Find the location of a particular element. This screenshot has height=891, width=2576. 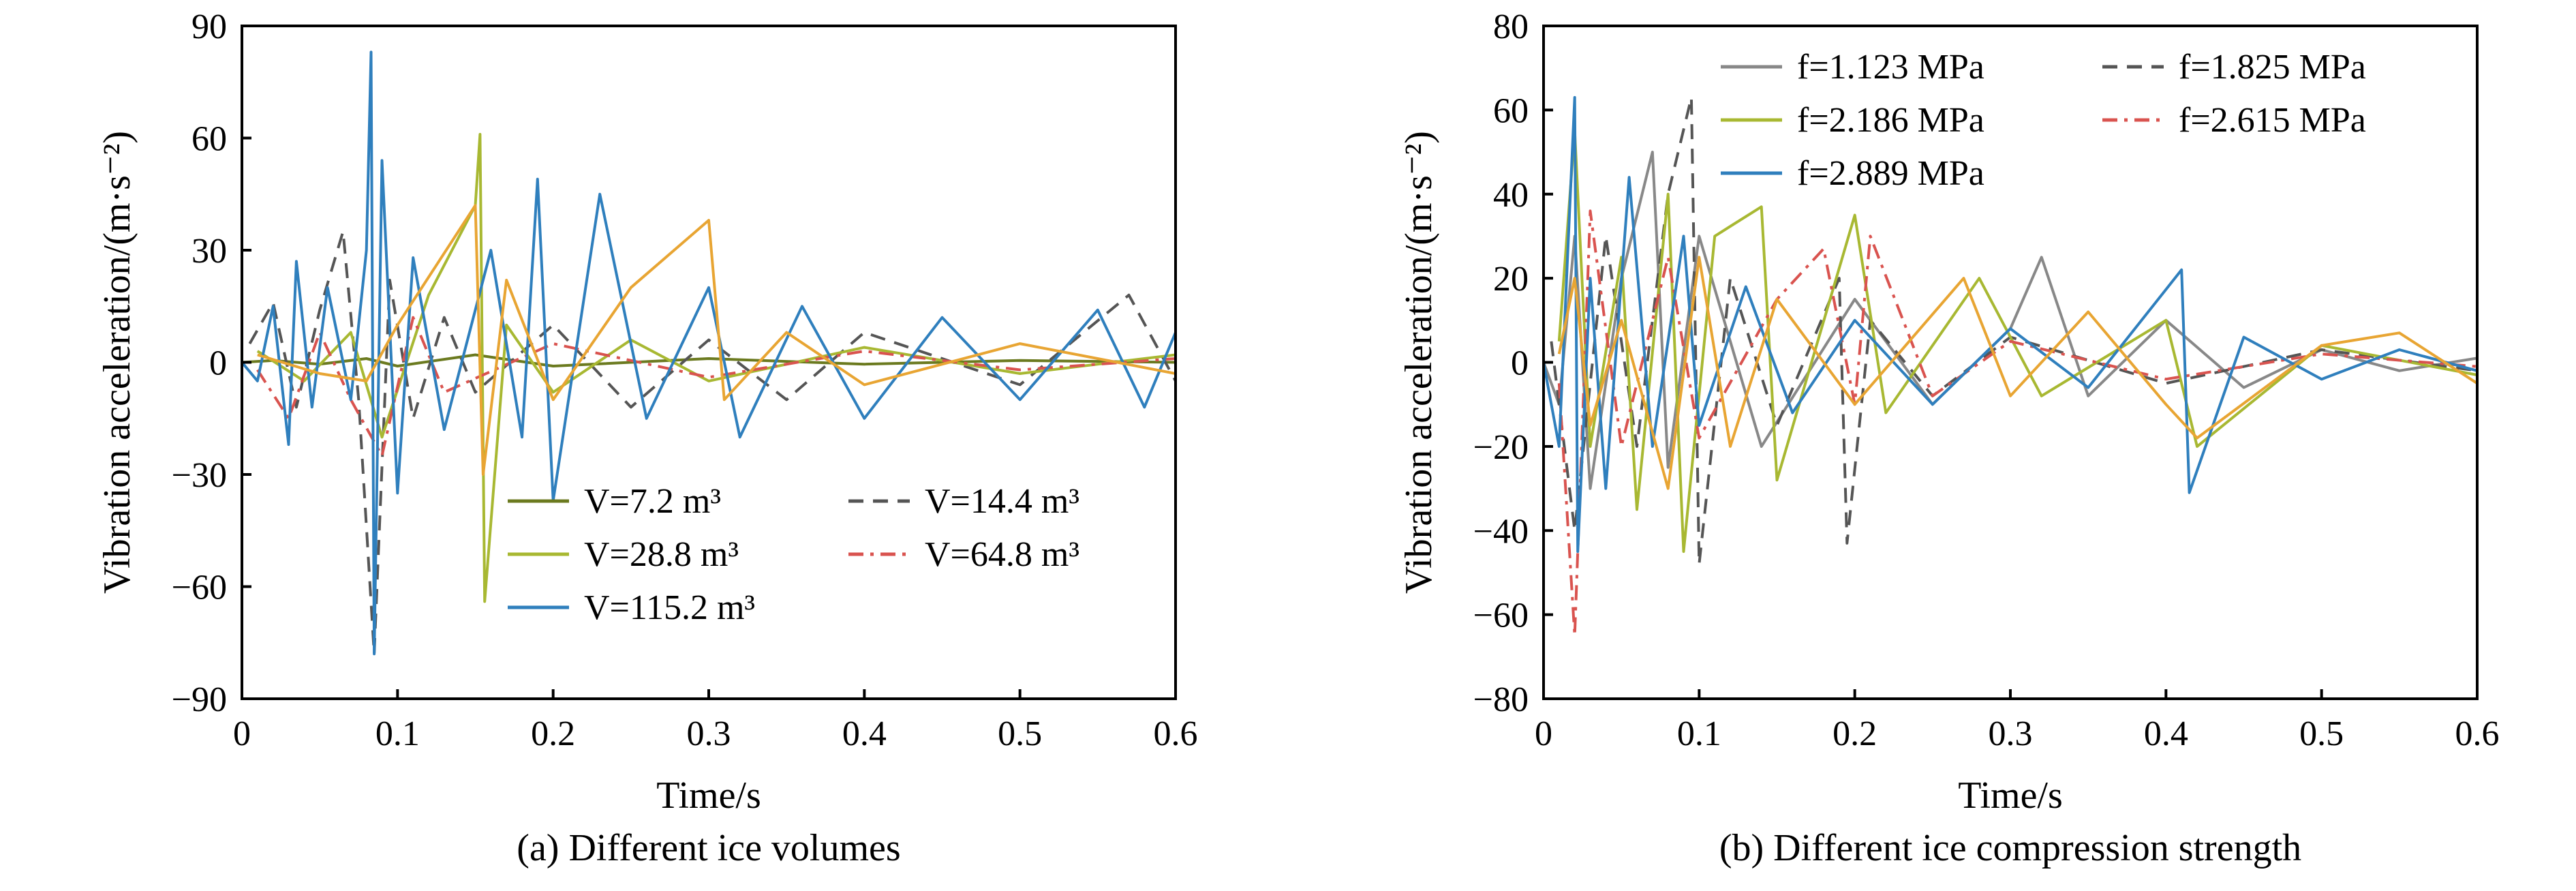

legend-label: V=115.2 m³ is located at coordinates (669, 607).